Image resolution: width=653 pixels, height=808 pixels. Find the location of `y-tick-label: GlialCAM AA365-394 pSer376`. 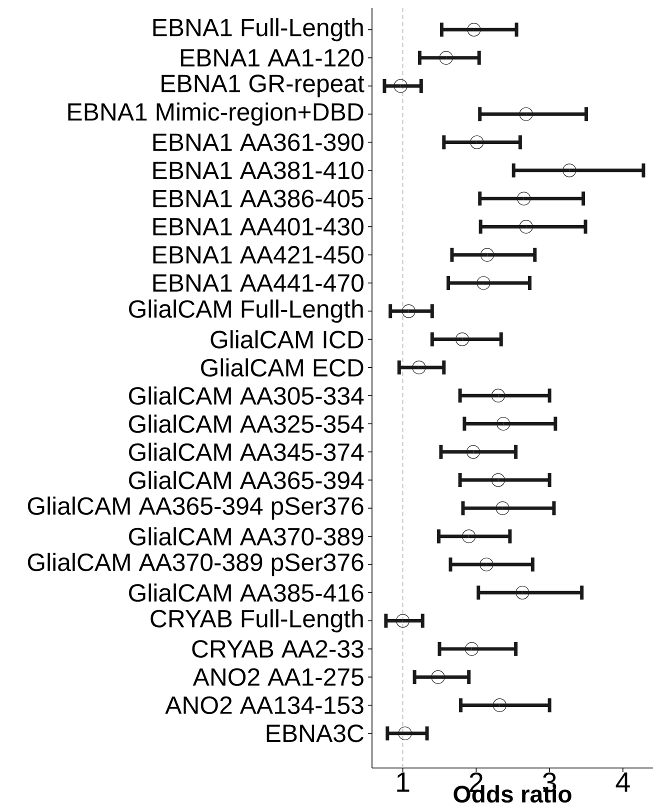

y-tick-label: GlialCAM AA365-394 pSer376 is located at coordinates (196, 508).